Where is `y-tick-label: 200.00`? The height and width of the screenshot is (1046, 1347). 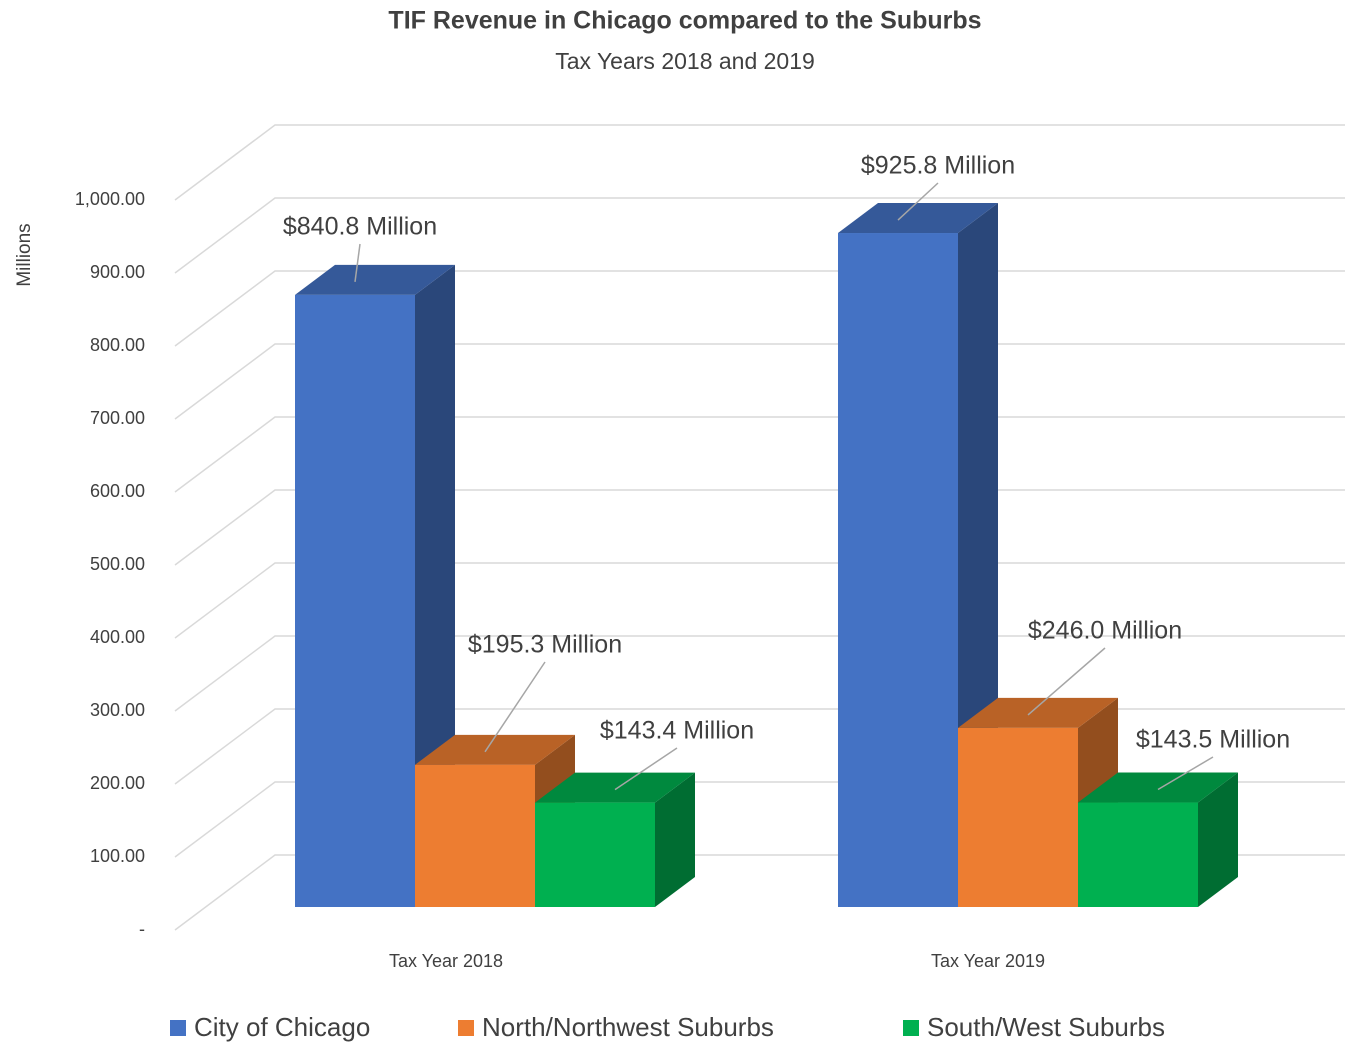
y-tick-label: 200.00 is located at coordinates (117, 783).